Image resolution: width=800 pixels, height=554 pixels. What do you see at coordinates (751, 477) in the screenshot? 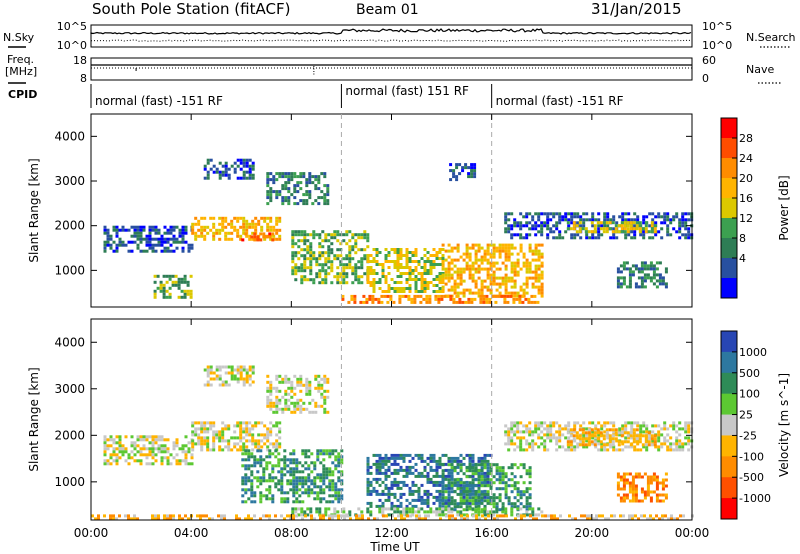
I see `velocity-colorbar-tick-label: -500` at bounding box center [751, 477].